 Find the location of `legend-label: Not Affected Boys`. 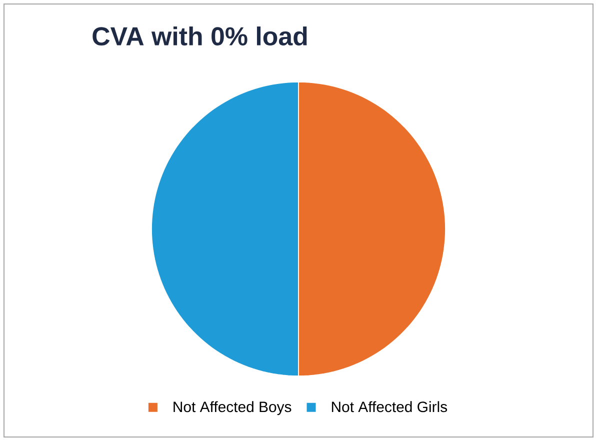

legend-label: Not Affected Boys is located at coordinates (233, 408).